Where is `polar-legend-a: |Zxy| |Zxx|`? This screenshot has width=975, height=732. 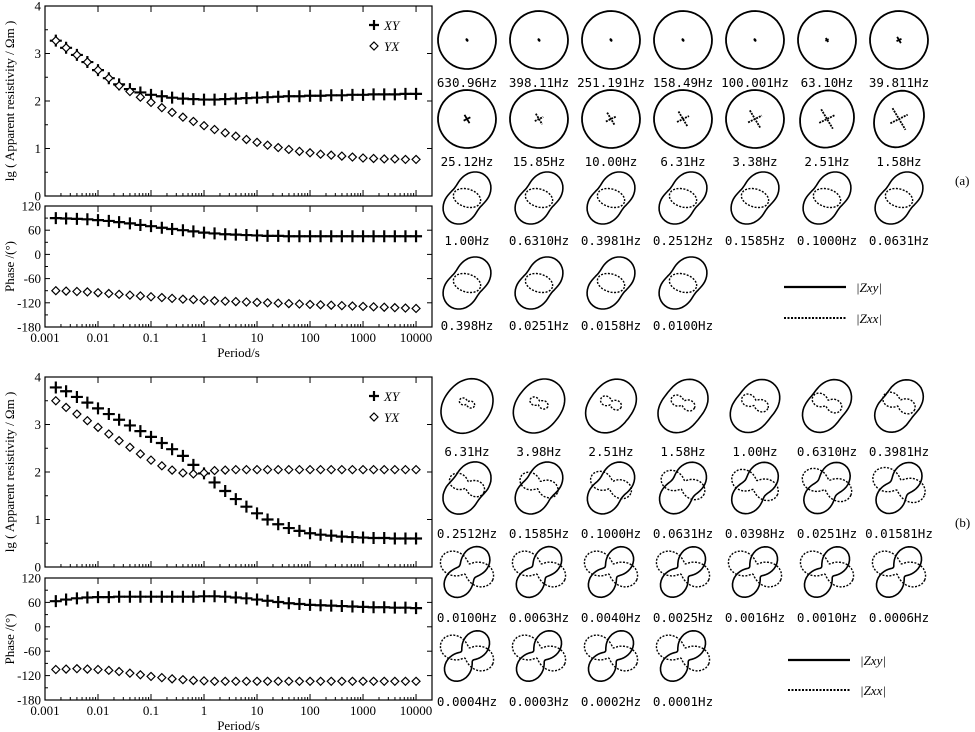
polar-legend-a: |Zxy| |Zxx| is located at coordinates (833, 303).